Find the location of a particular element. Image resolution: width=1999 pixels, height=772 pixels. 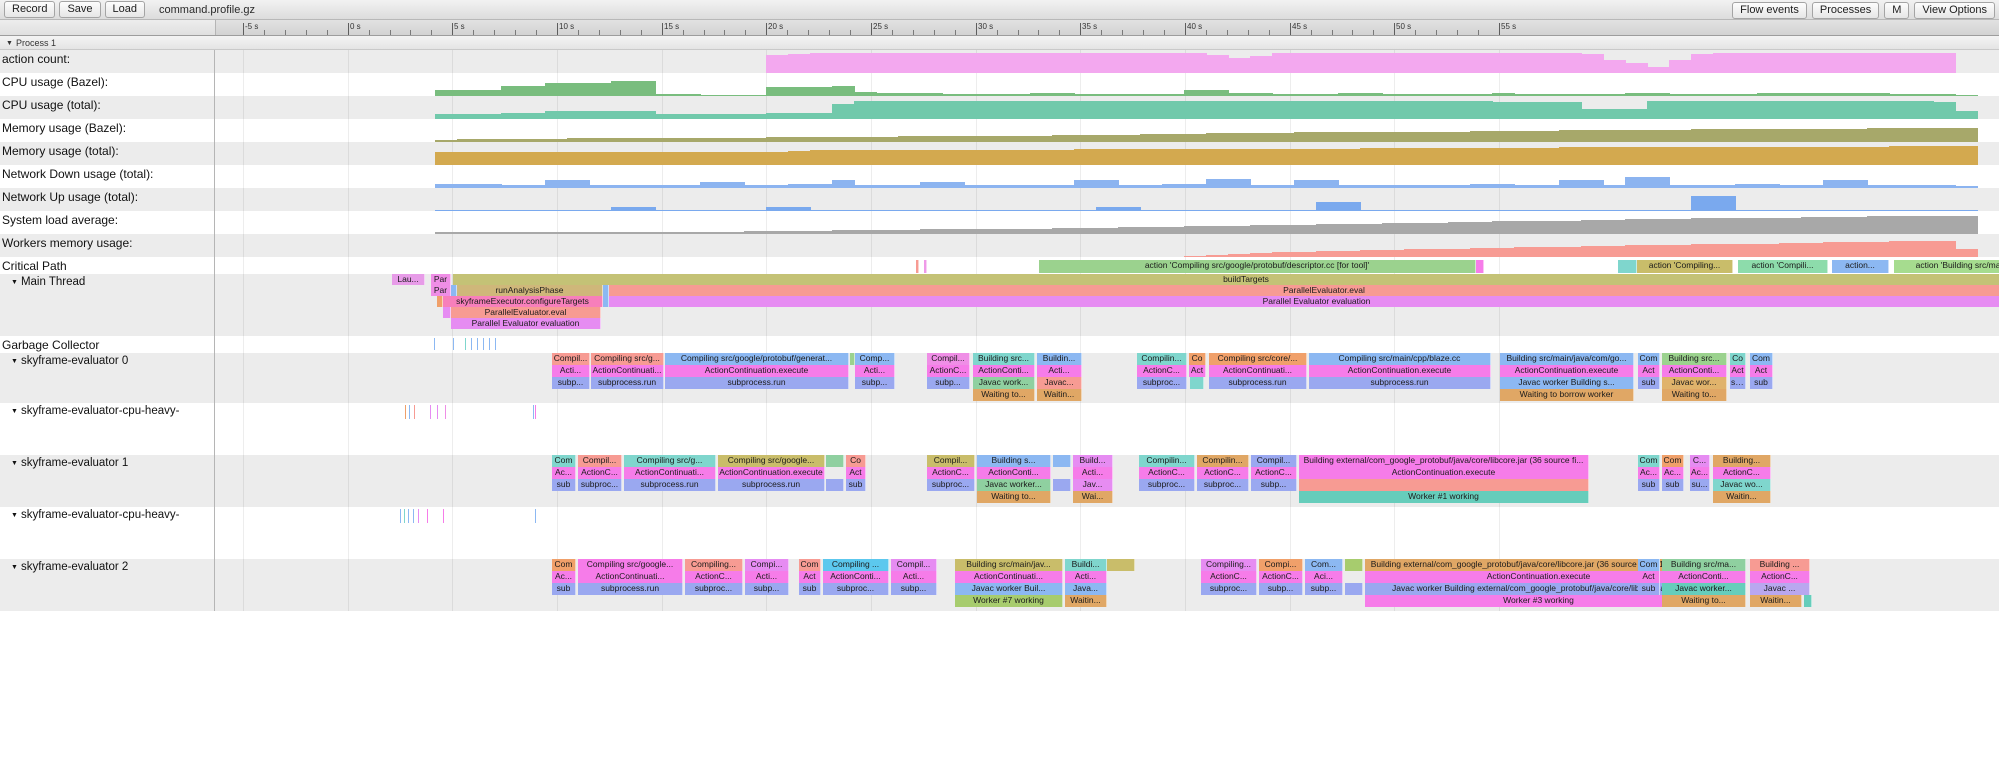

workers-memory-usage: Workers memory usage: is located at coordinates (999, 245).